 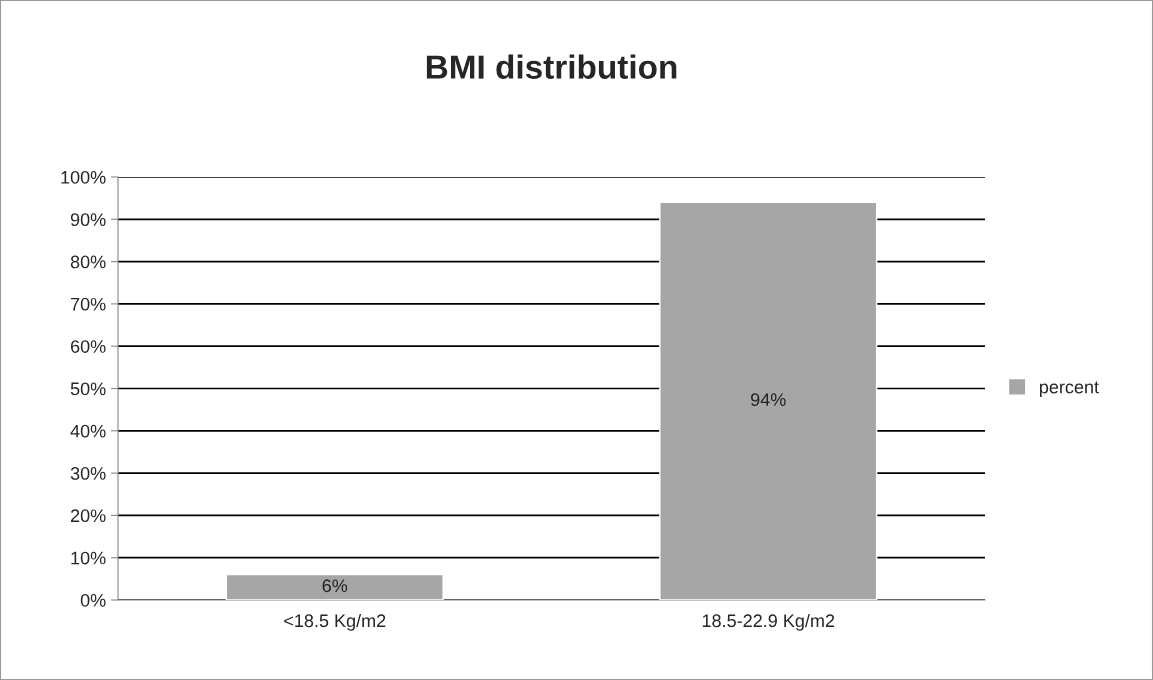 I want to click on y-tick-label: 100%, so click(x=83, y=177).